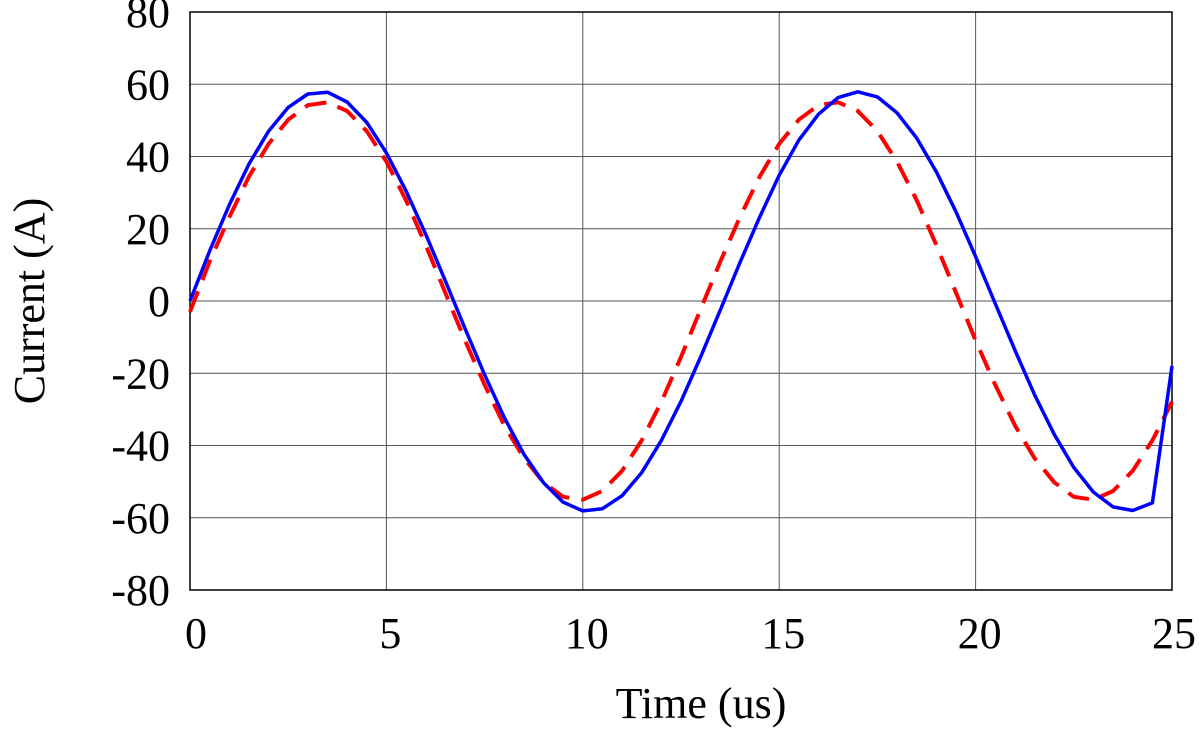 The height and width of the screenshot is (730, 1200). What do you see at coordinates (148, 157) in the screenshot?
I see `y-tick-label: 40` at bounding box center [148, 157].